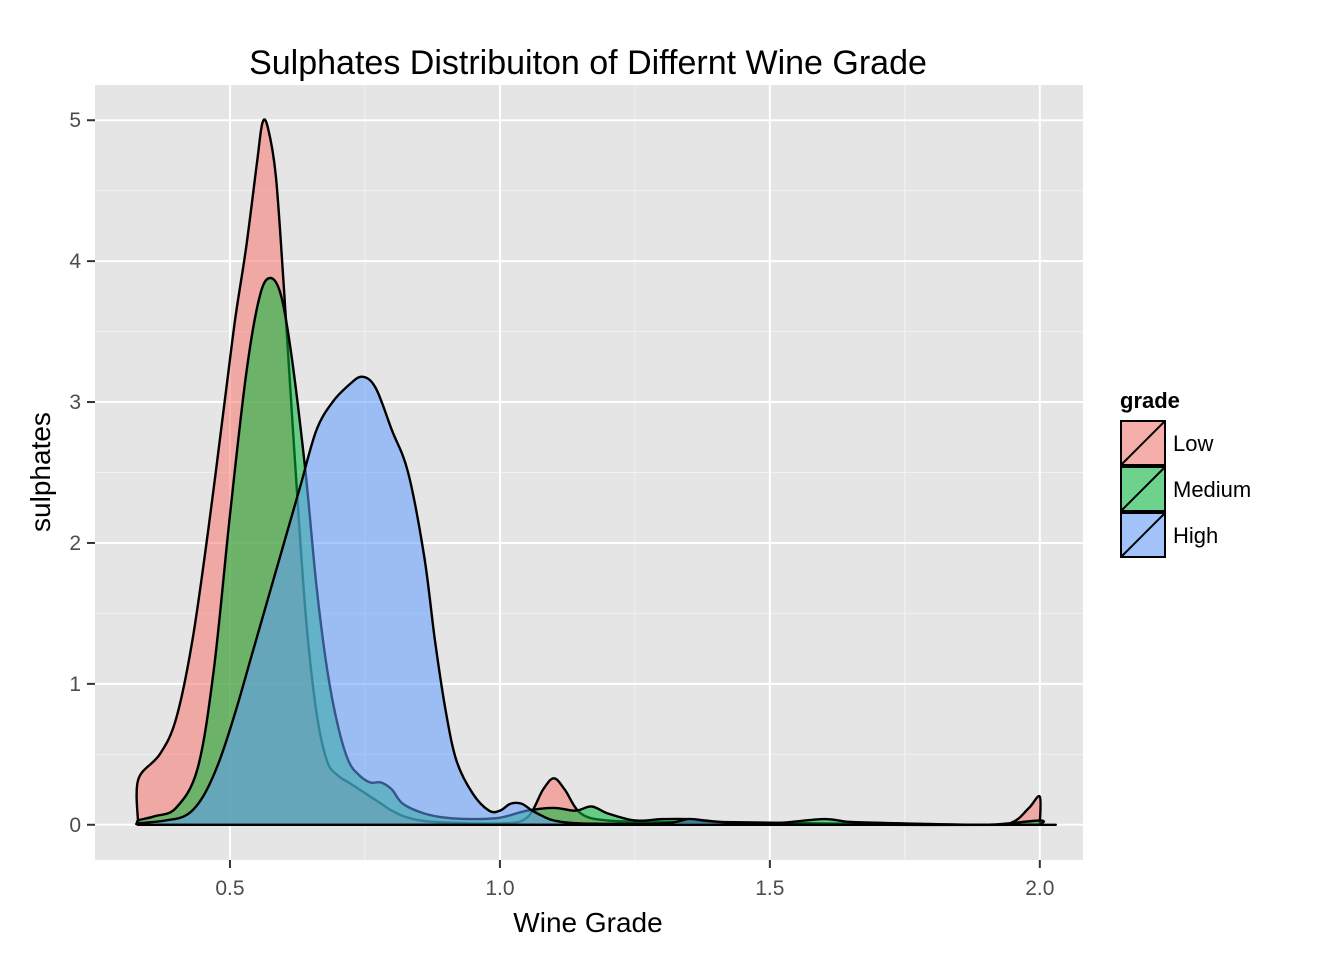 The height and width of the screenshot is (960, 1344). What do you see at coordinates (229, 888) in the screenshot?
I see `x-tick-label: 0.5` at bounding box center [229, 888].